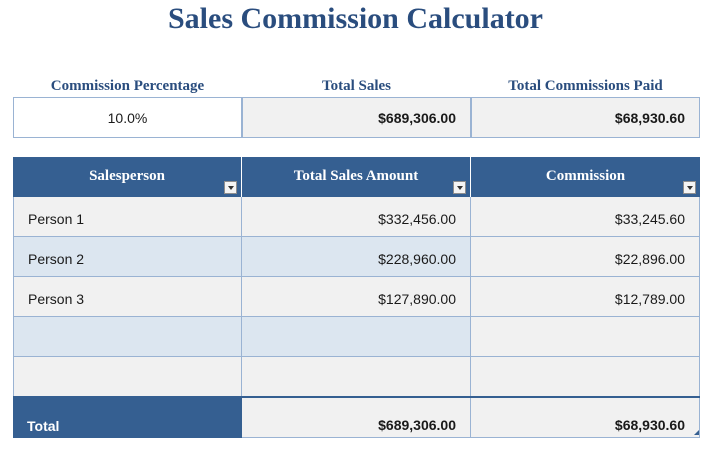  I want to click on commission-percentage-value: 10.0%, so click(127, 117).